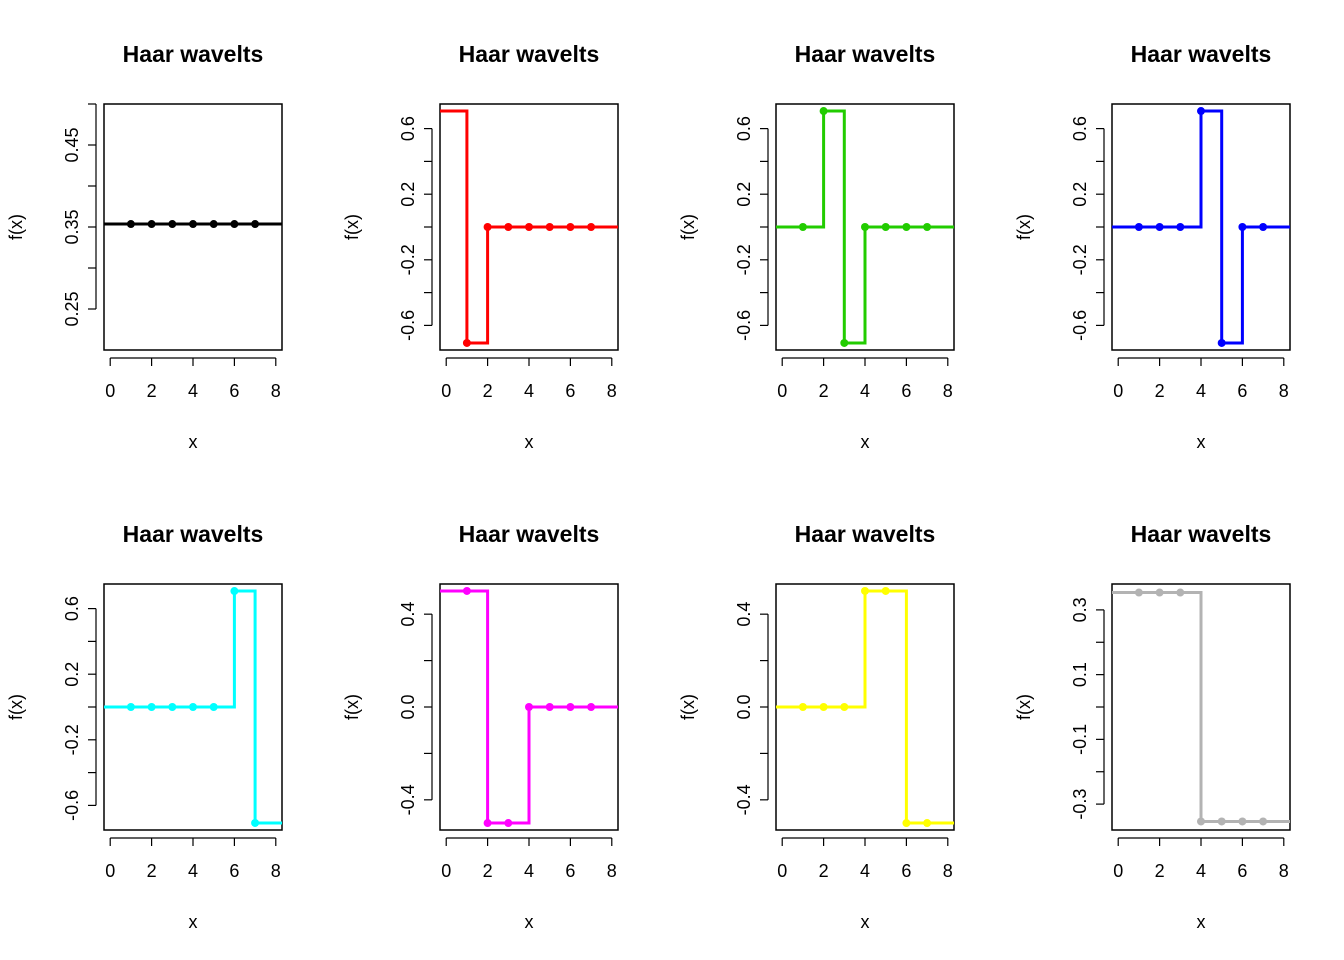  What do you see at coordinates (744, 614) in the screenshot?
I see `y-tick-label: 0.4` at bounding box center [744, 614].